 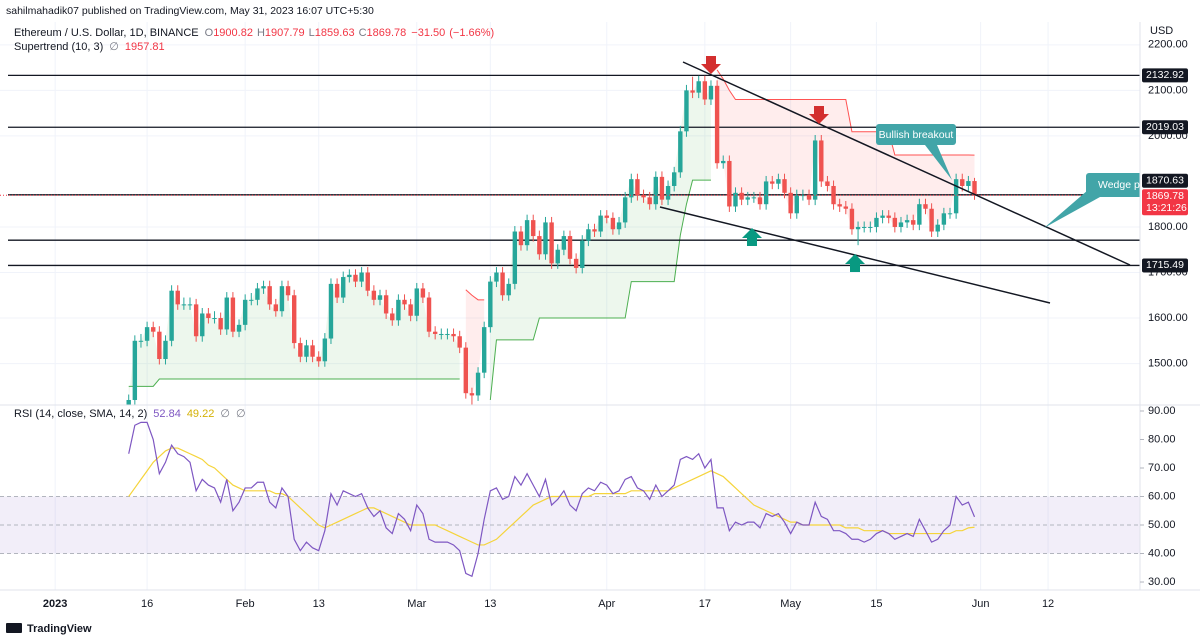 What do you see at coordinates (106, 33) in the screenshot?
I see `symbol: Ethereum / U.S. Dollar, 1D, BINANCE` at bounding box center [106, 33].